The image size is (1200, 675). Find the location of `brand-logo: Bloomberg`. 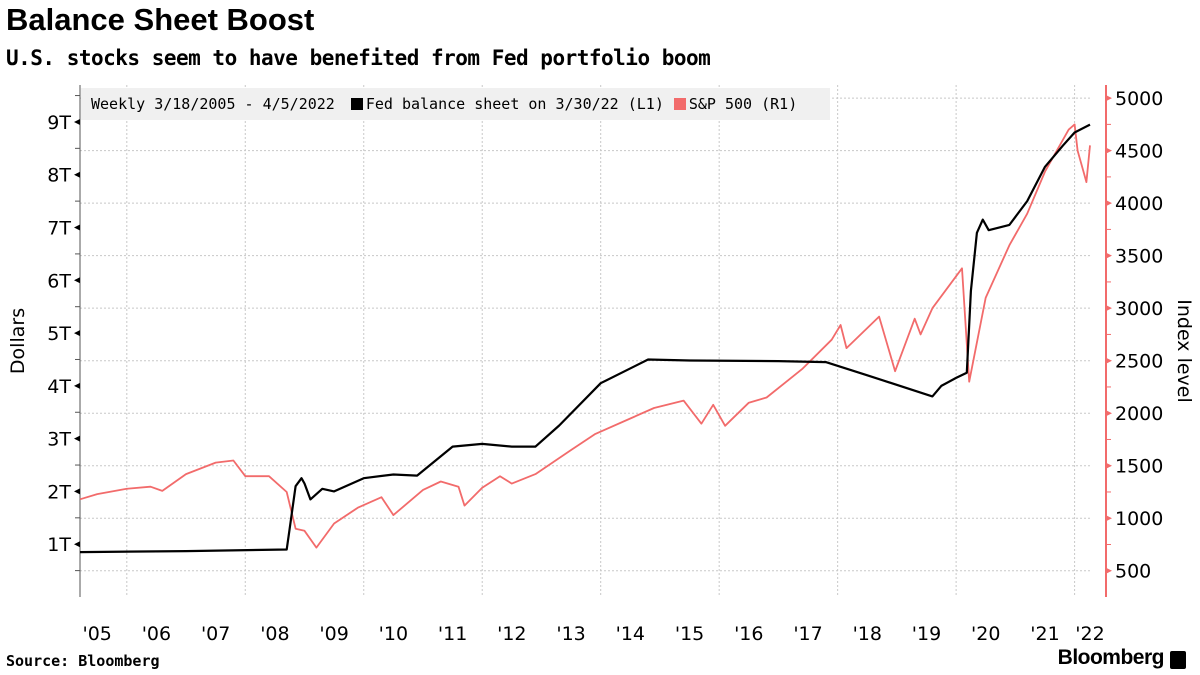

brand-logo: Bloomberg is located at coordinates (1111, 657).